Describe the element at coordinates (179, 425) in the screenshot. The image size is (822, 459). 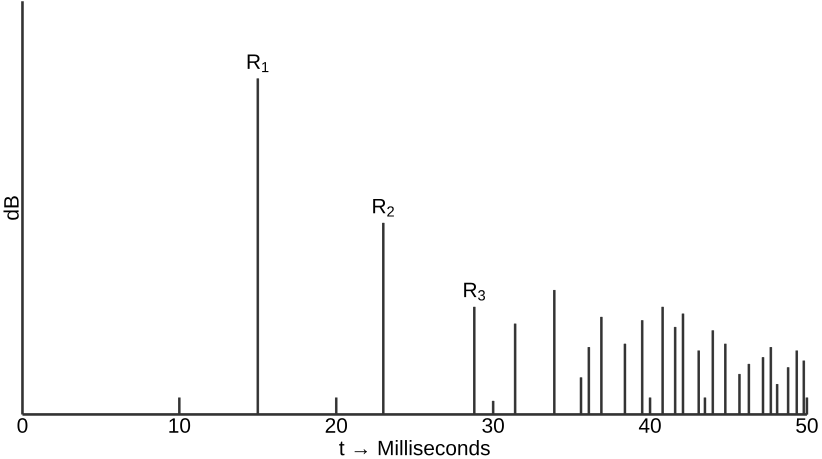
I see `x-tick-label: 10` at that location.